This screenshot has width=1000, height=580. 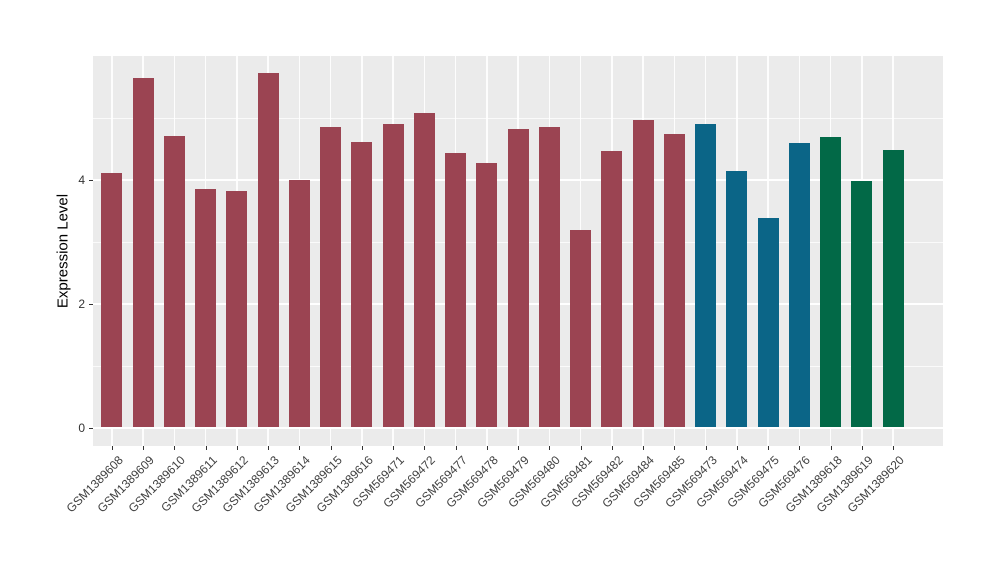 I want to click on y-tick-label: 4, so click(x=81, y=179).